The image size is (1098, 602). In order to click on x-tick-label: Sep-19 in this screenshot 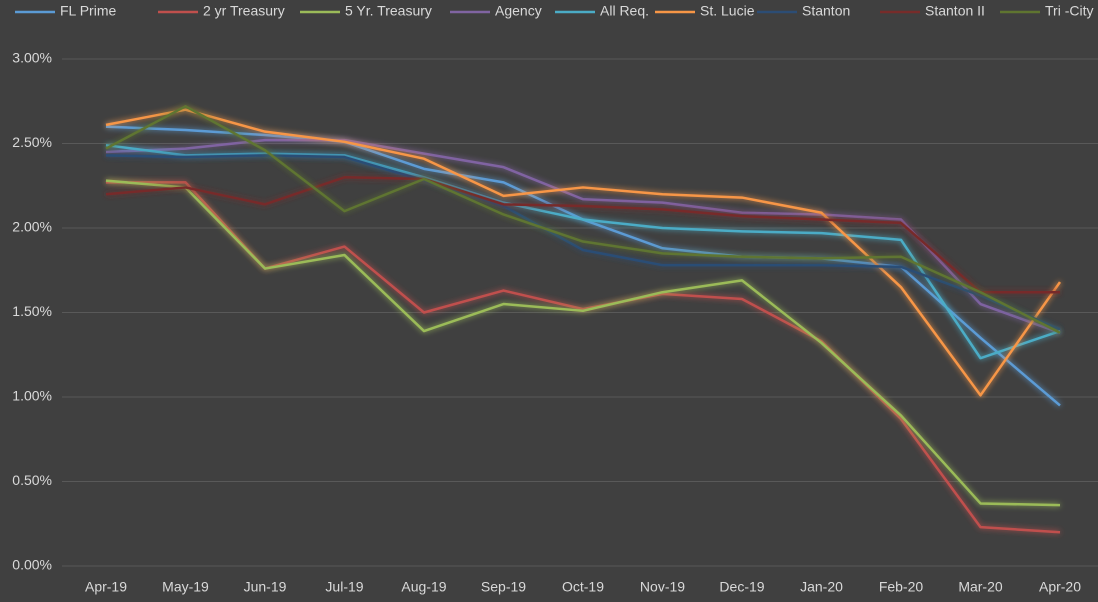, I will do `click(503, 587)`.